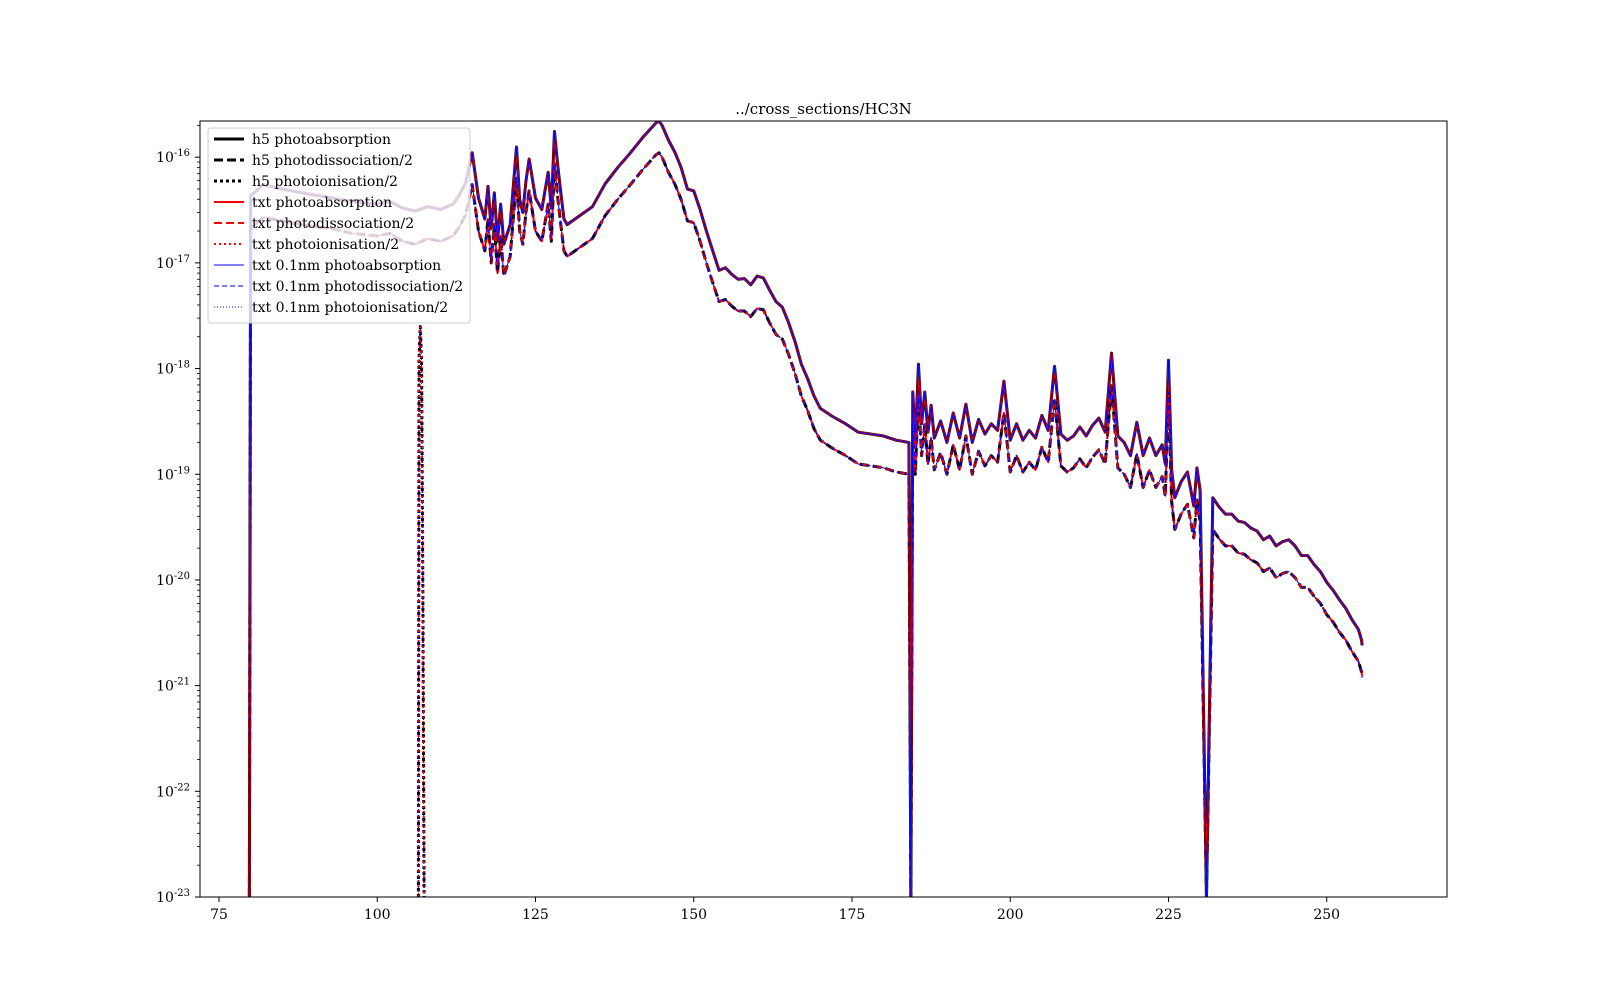  What do you see at coordinates (377, 915) in the screenshot?
I see `x-tick-label-1: 100` at bounding box center [377, 915].